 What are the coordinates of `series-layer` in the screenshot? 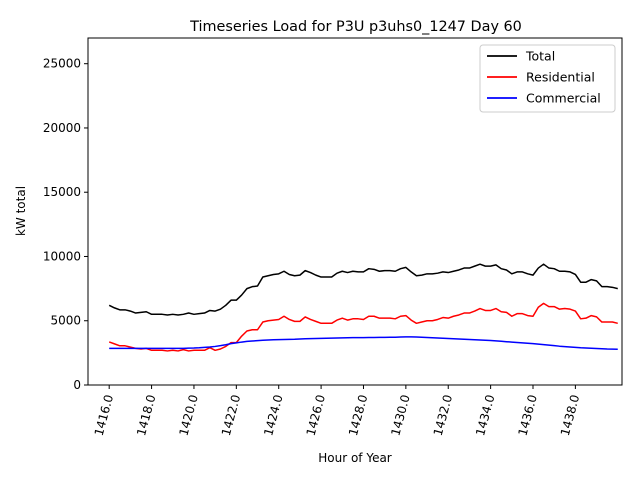 It's located at (363, 307).